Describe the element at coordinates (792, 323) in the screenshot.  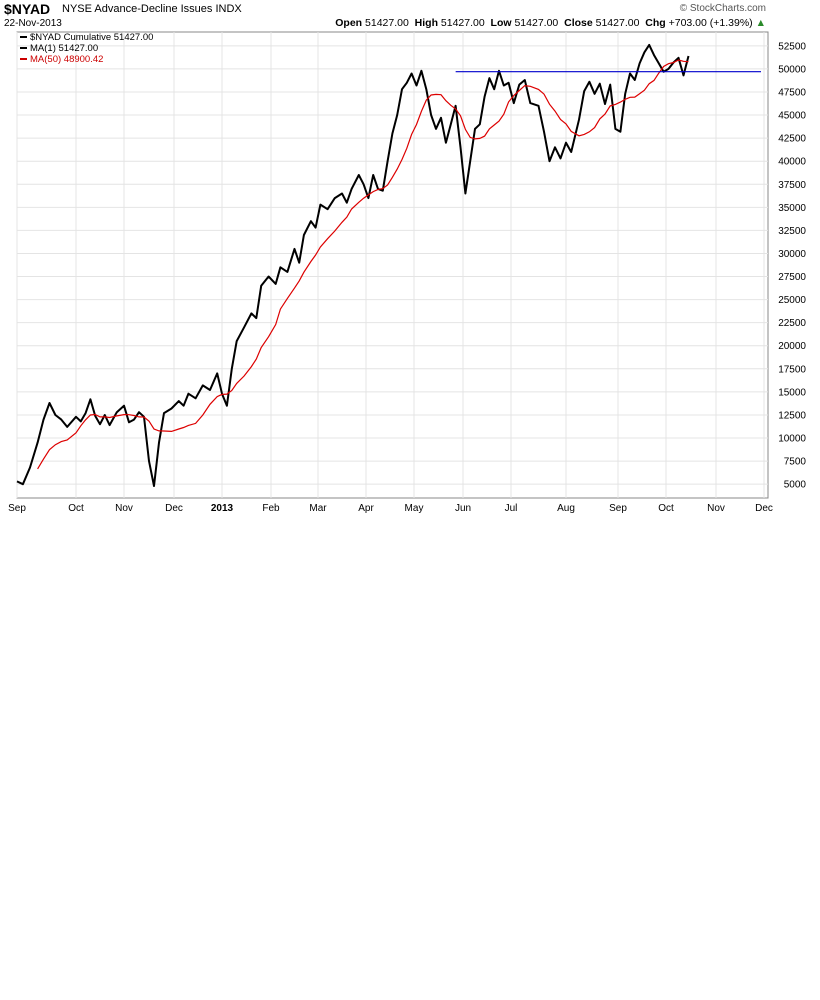
I see `y-tick-label: 22500` at that location.